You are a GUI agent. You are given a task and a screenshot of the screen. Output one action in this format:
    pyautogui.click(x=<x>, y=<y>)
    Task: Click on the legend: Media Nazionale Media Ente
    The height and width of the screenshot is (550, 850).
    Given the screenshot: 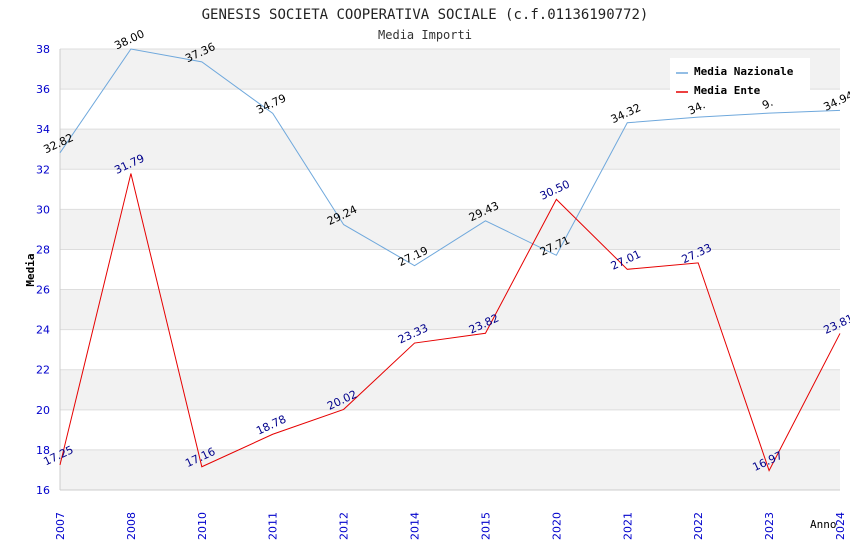 What is the action you would take?
    pyautogui.click(x=740, y=79)
    